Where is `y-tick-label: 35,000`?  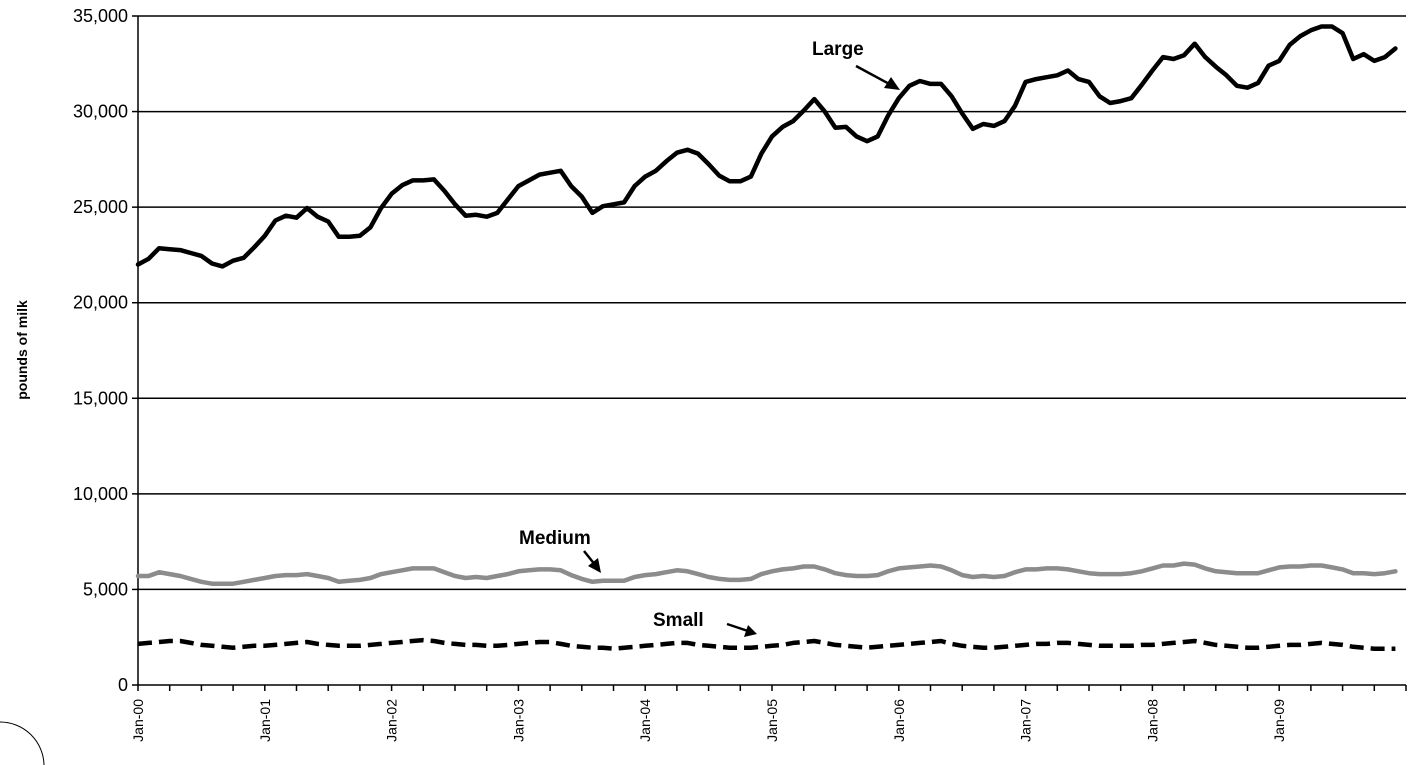
y-tick-label: 35,000 is located at coordinates (100, 16).